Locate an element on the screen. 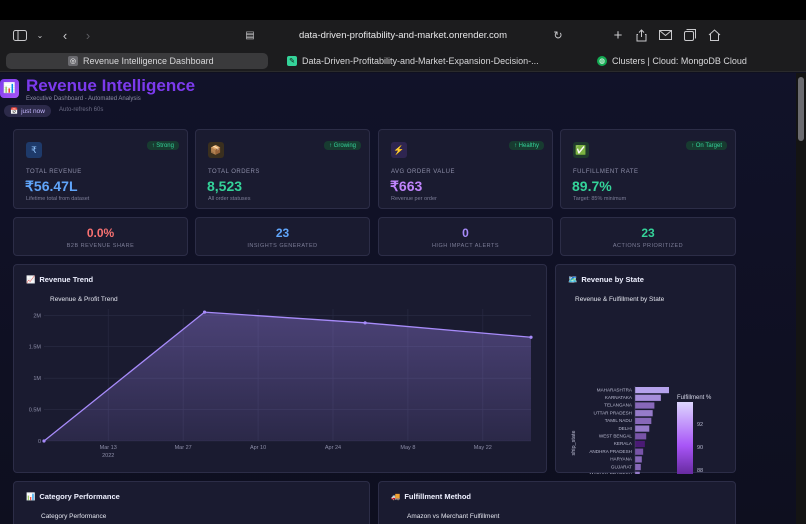 The width and height of the screenshot is (806, 524). kpi-label: FULFILLMENT RATE is located at coordinates (606, 172).